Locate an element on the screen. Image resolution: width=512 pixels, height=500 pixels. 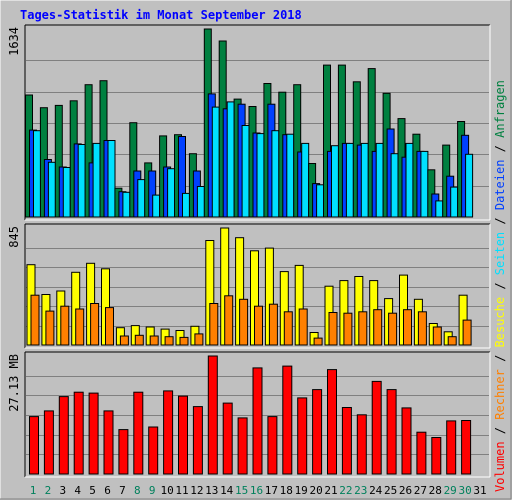
day-label-8: 8 is located at coordinates (137, 490).